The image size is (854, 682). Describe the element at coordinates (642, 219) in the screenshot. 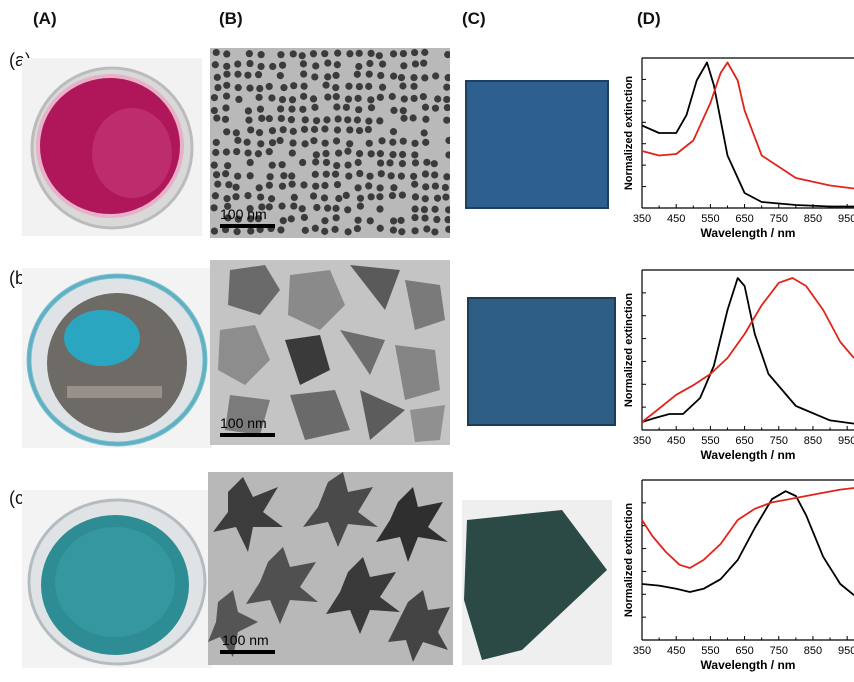

I see `x-tick-label: 350` at that location.